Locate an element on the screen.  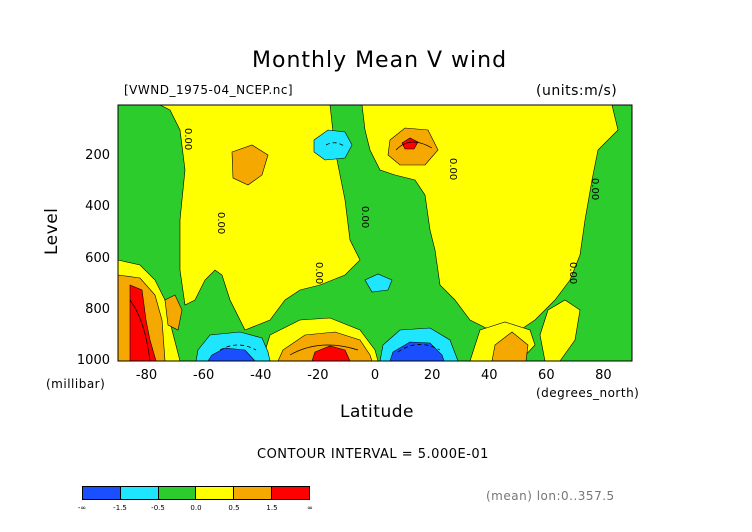
orange-region-southwest-small is located at coordinates (173, 312).